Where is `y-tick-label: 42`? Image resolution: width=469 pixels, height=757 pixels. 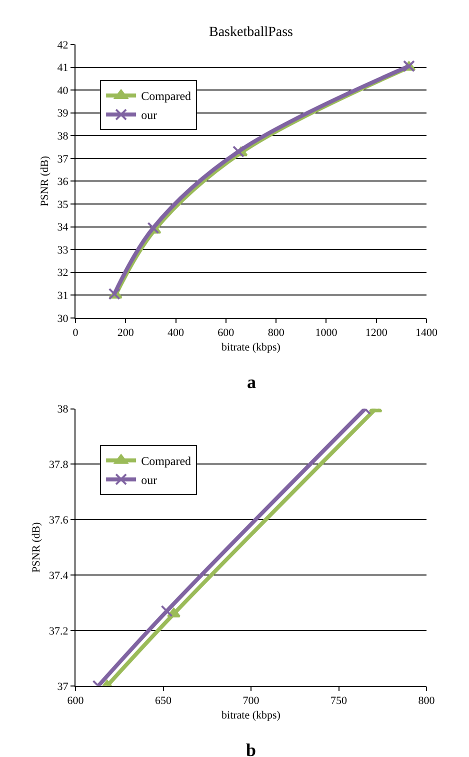
y-tick-label: 42 is located at coordinates (62, 45).